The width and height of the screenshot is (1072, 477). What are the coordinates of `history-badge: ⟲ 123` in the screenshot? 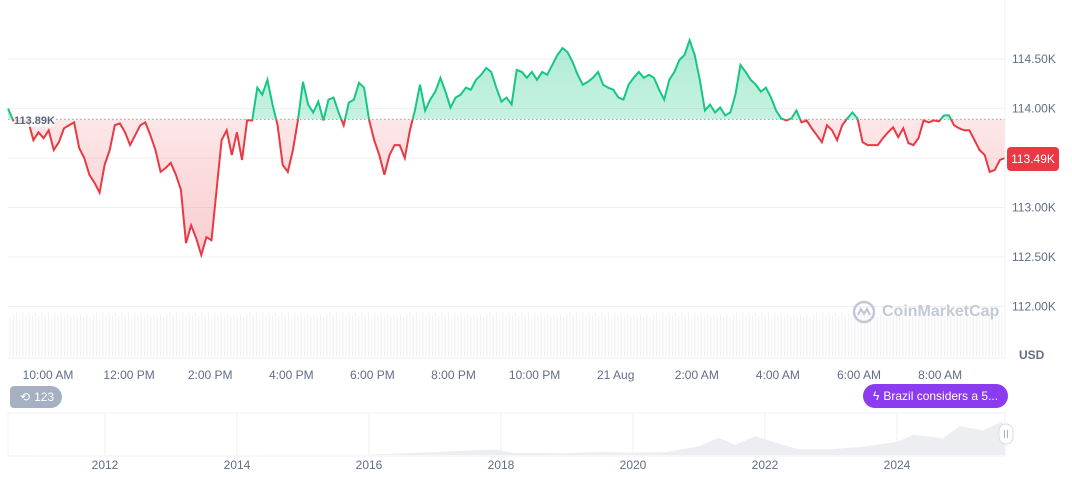 It's located at (36, 397).